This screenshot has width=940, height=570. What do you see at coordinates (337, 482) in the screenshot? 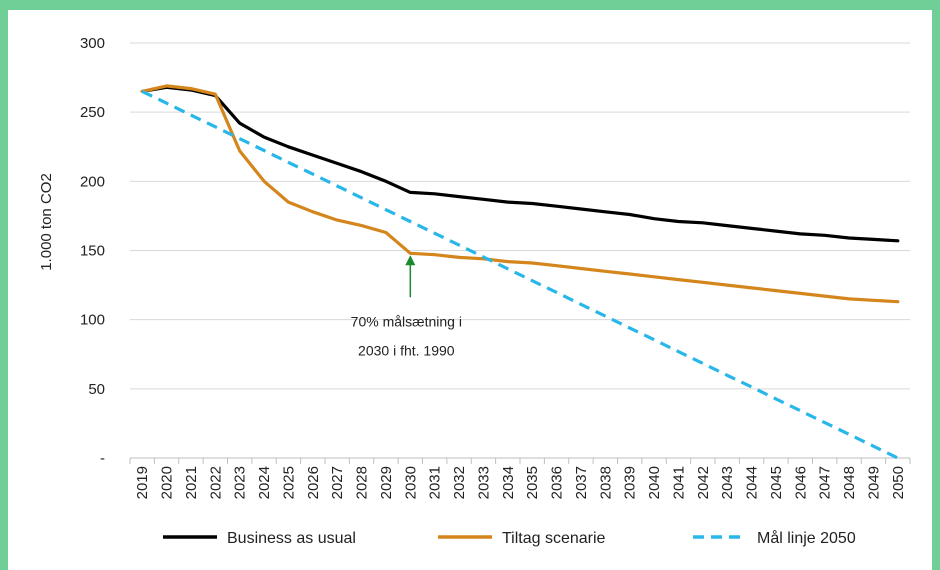
I see `x-tick-label: 2027` at bounding box center [337, 482].